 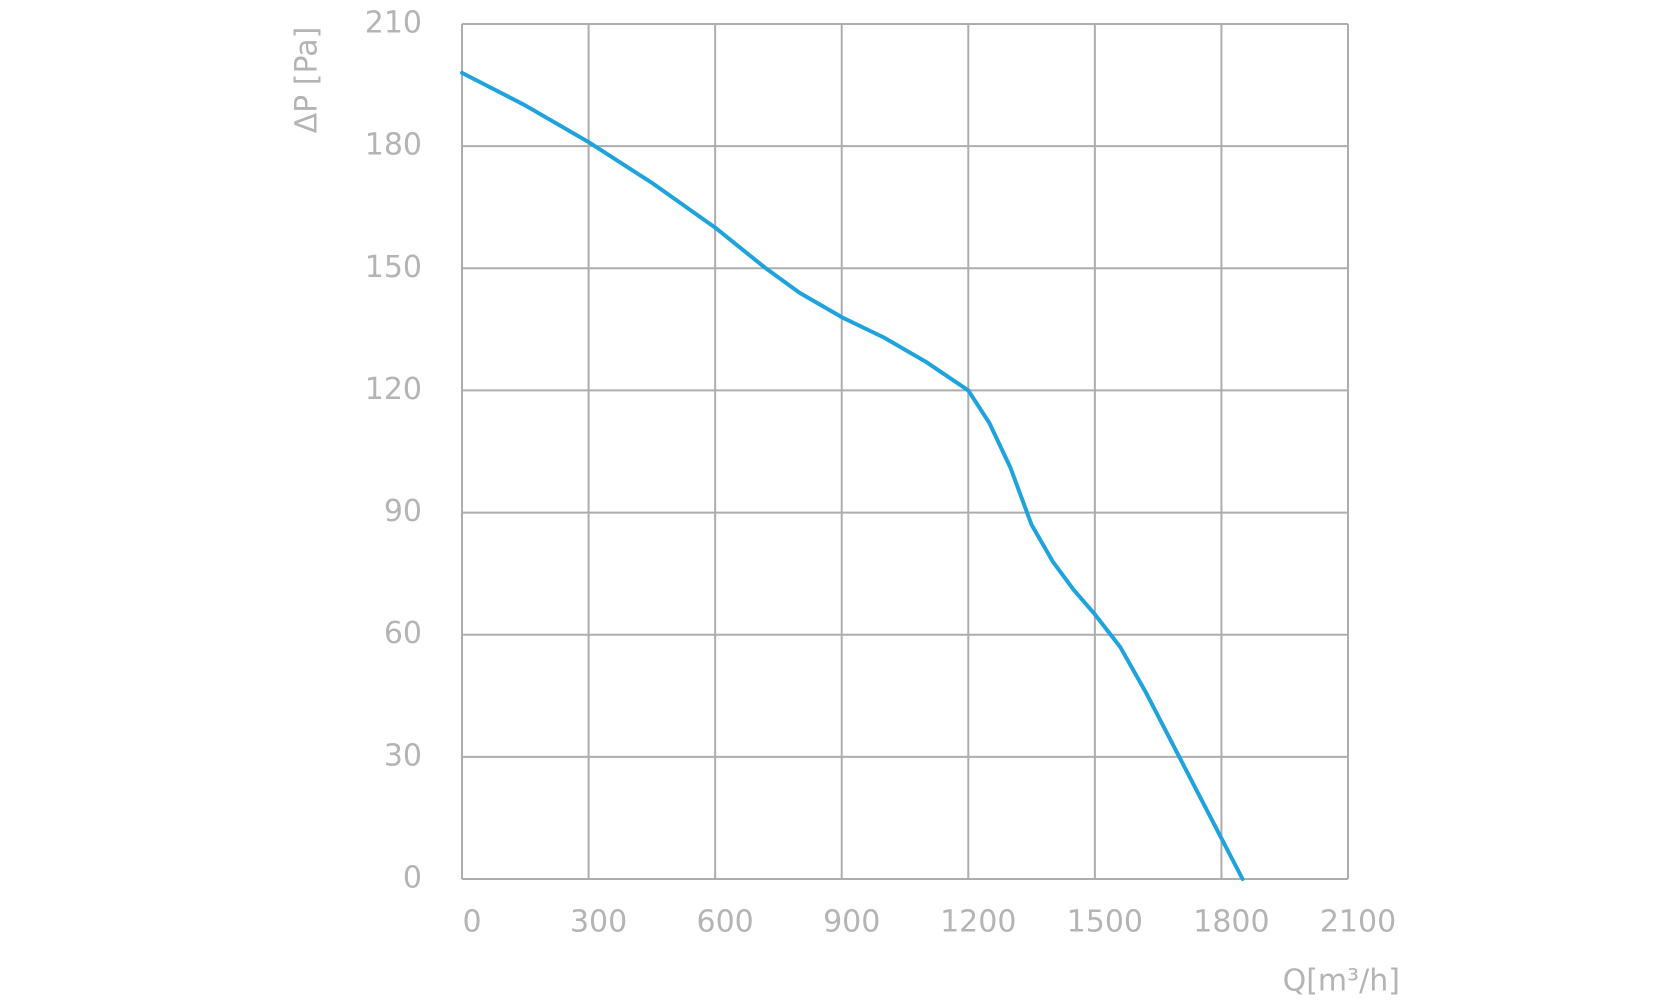 What do you see at coordinates (1358, 922) in the screenshot?
I see `x-tick-label: 2100` at bounding box center [1358, 922].